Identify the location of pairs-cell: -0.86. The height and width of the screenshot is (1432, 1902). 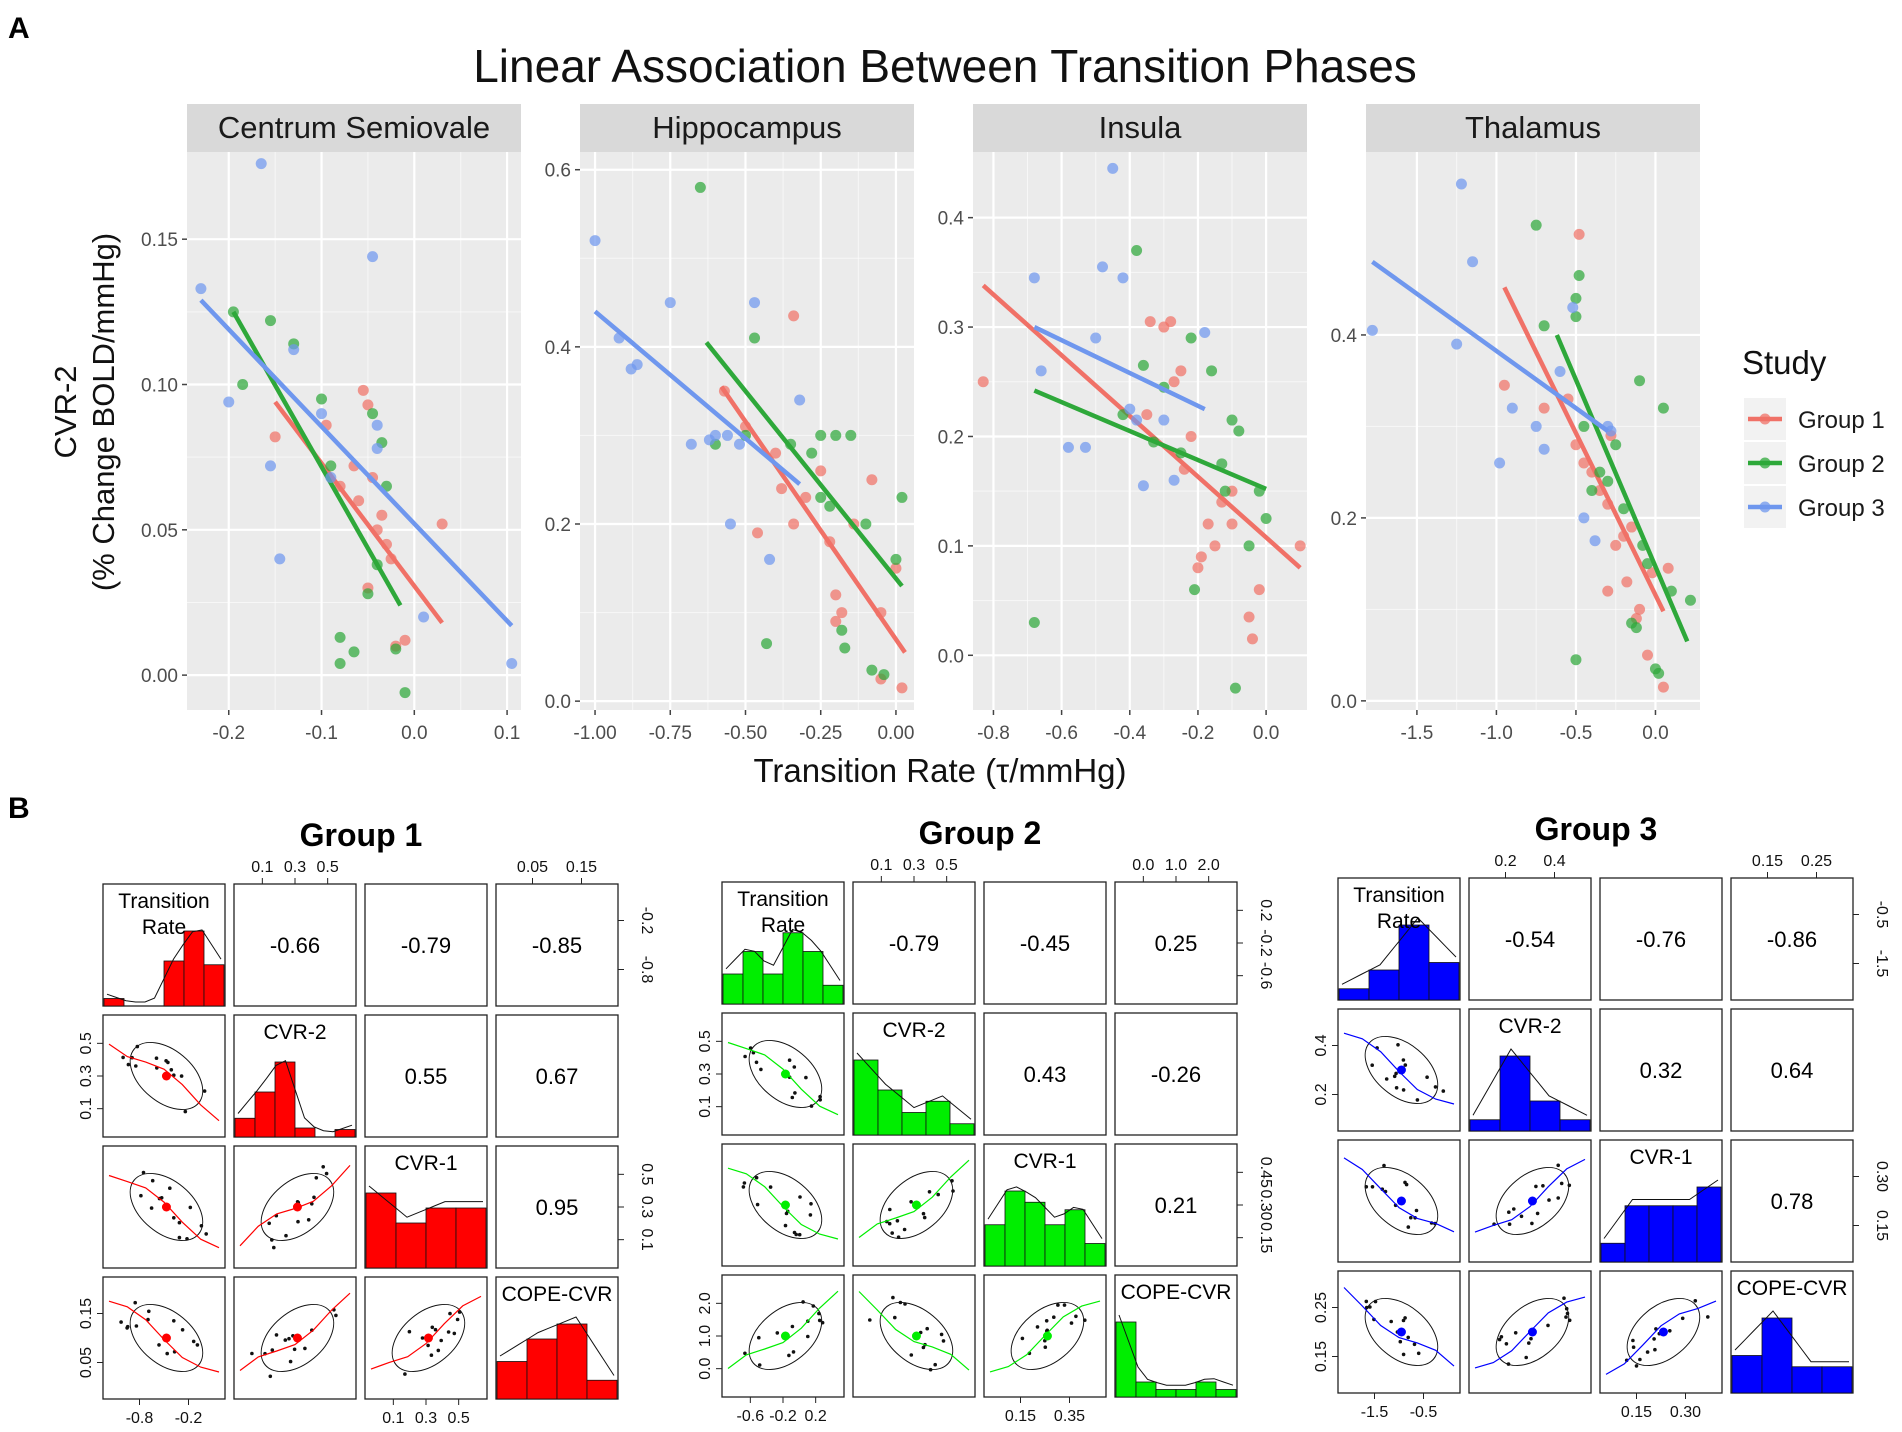
(1792, 939).